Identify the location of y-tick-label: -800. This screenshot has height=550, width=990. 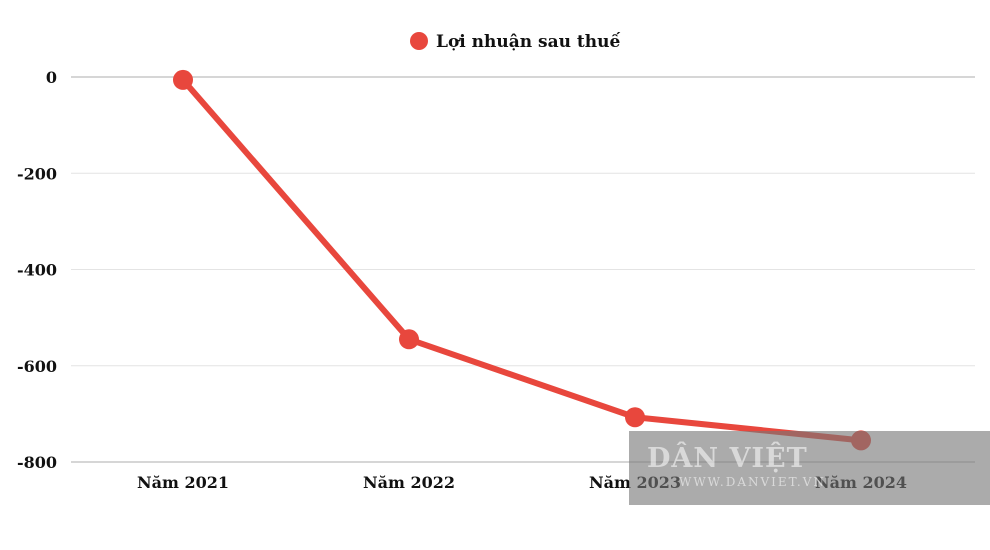
(37, 462).